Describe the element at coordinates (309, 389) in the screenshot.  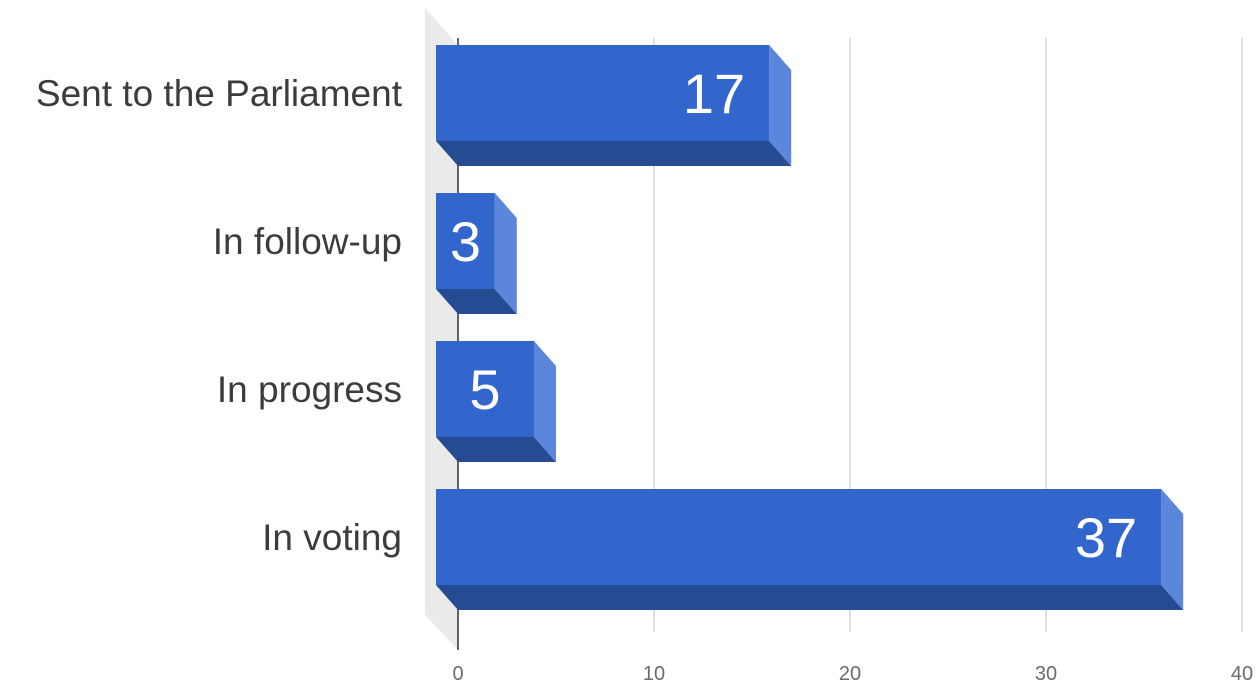
I see `category-label: In progress` at that location.